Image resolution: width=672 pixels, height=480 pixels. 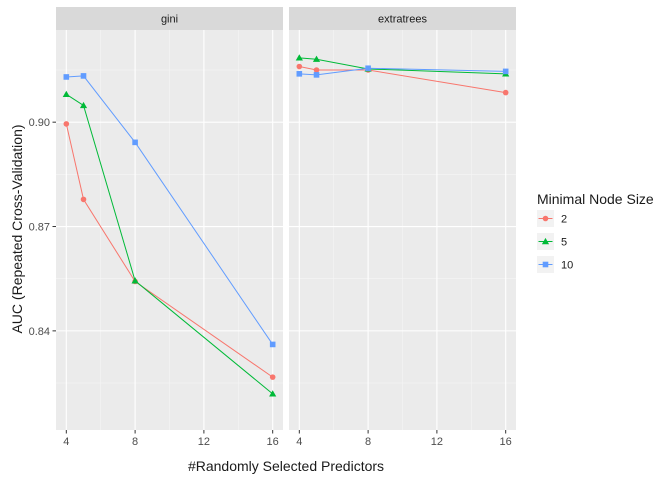 I want to click on strip-gini, so click(x=169, y=18).